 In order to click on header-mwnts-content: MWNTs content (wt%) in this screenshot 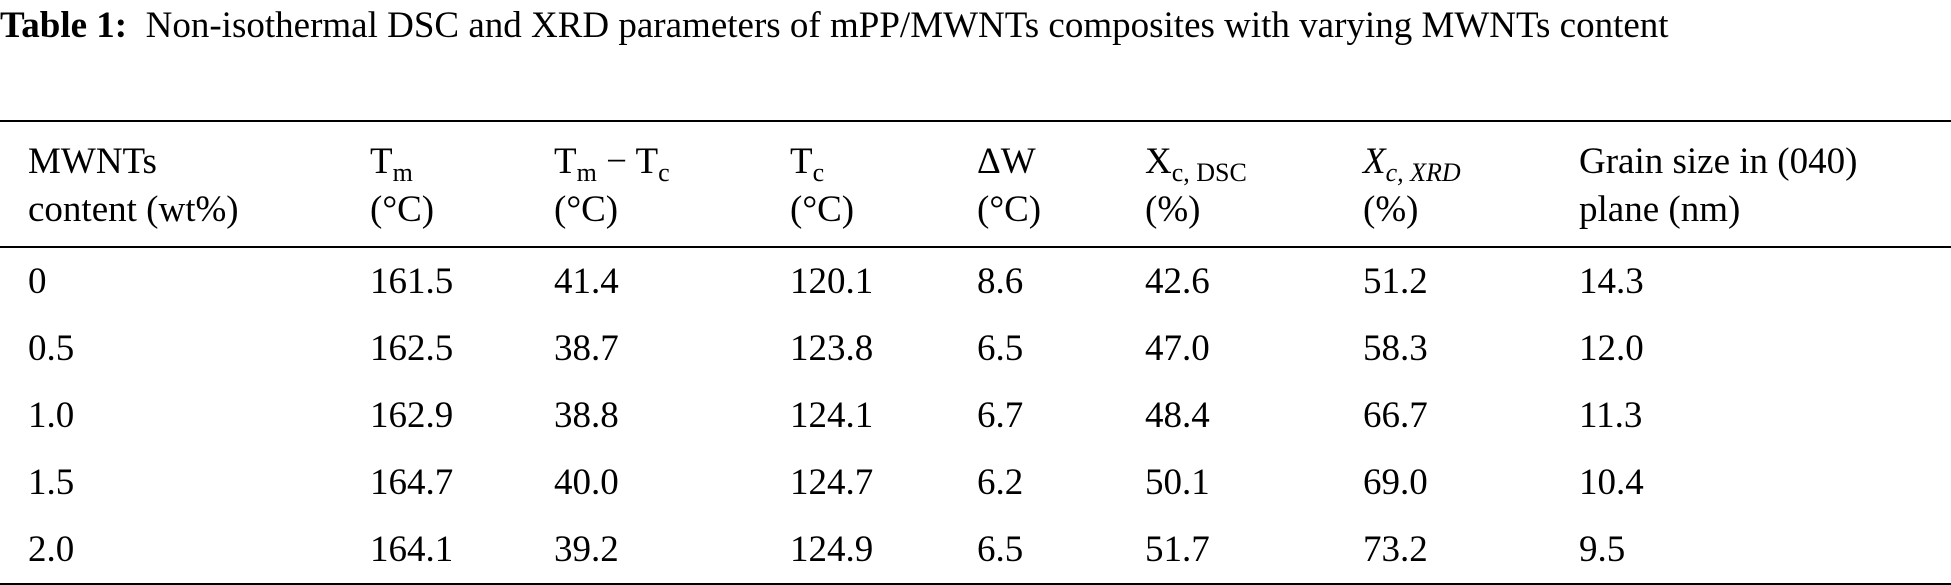, I will do `click(185, 184)`.